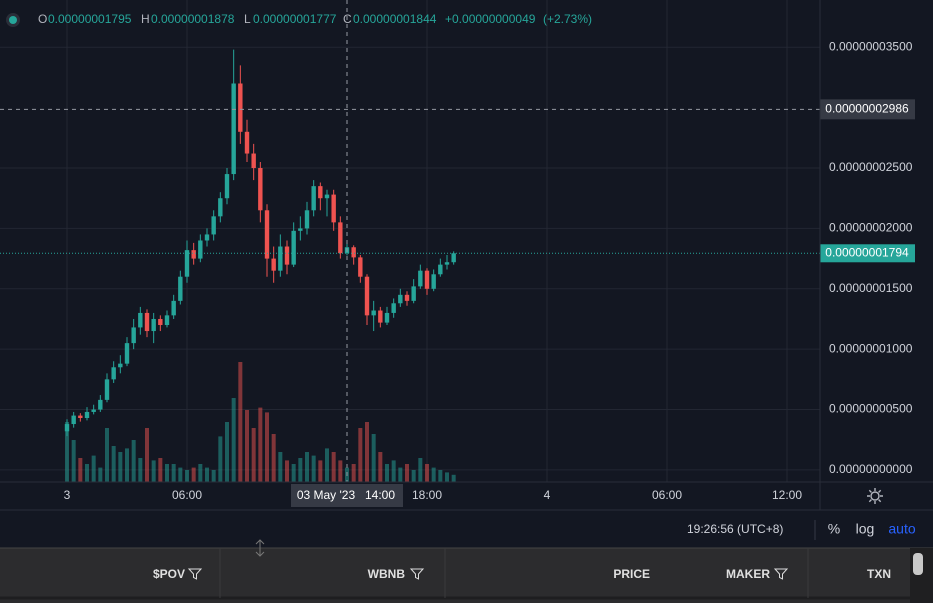  What do you see at coordinates (787, 495) in the screenshot?
I see `x-tick-label: 12:00` at bounding box center [787, 495].